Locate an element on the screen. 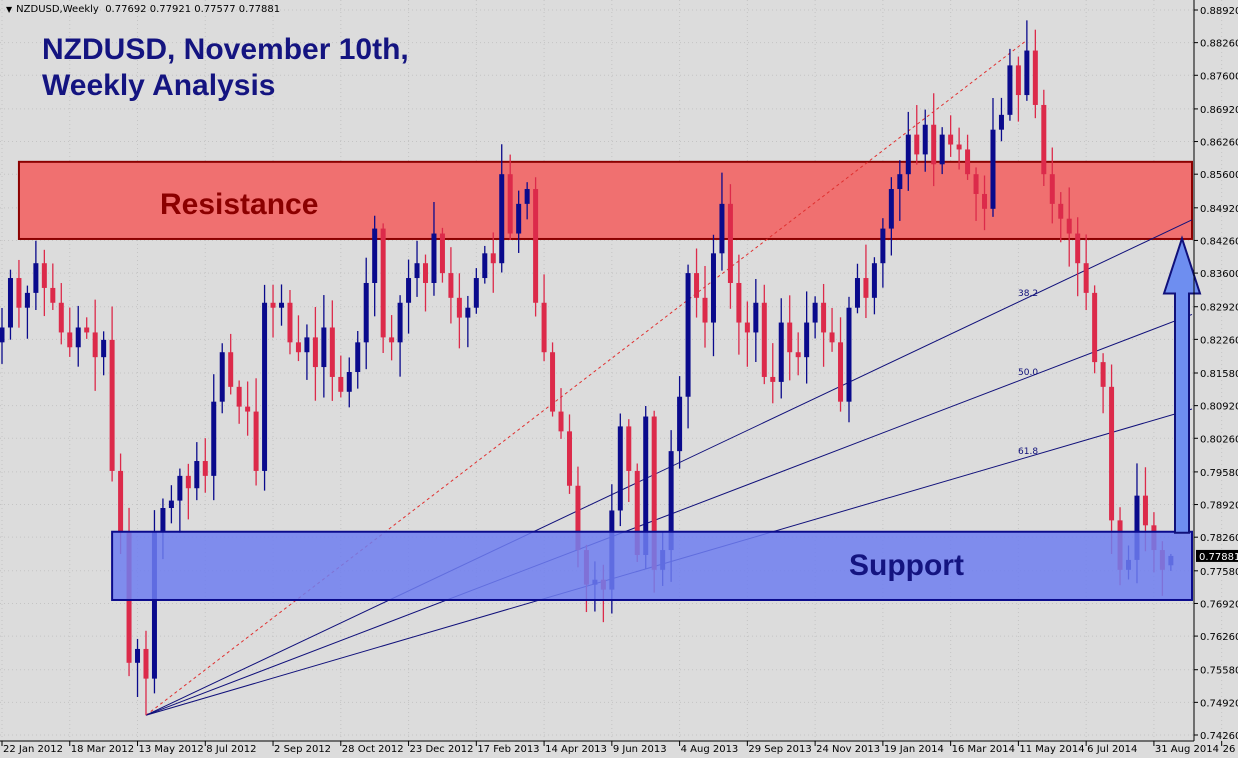 This screenshot has width=1238, height=758. x-tick-label: 16 Mar 2014 is located at coordinates (983, 749).